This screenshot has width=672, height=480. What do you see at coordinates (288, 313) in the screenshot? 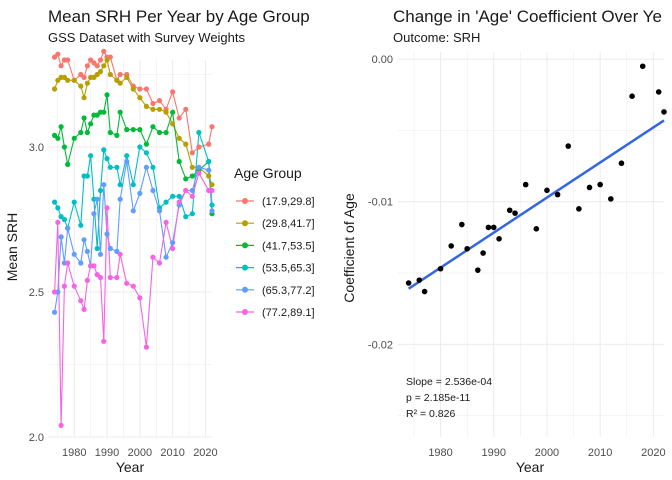
I see `legend-item-label: (77.2,89.1]` at bounding box center [288, 313].